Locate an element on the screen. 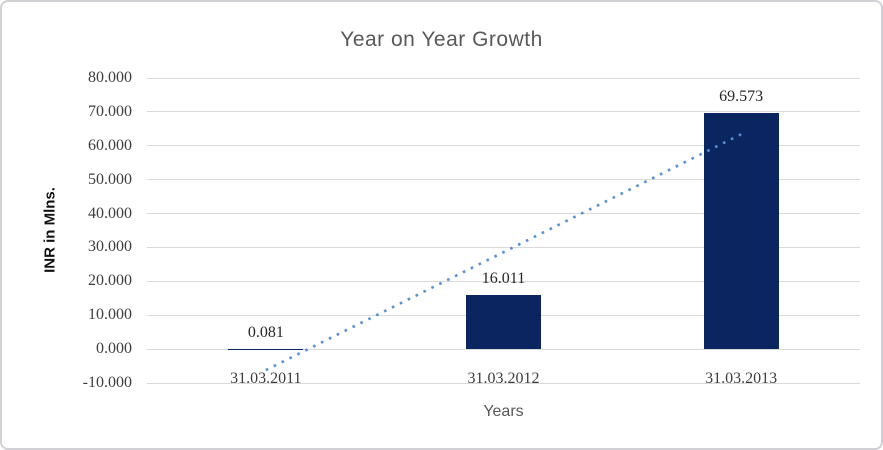 The width and height of the screenshot is (883, 450). y-tick-label: 30.000 is located at coordinates (110, 247).